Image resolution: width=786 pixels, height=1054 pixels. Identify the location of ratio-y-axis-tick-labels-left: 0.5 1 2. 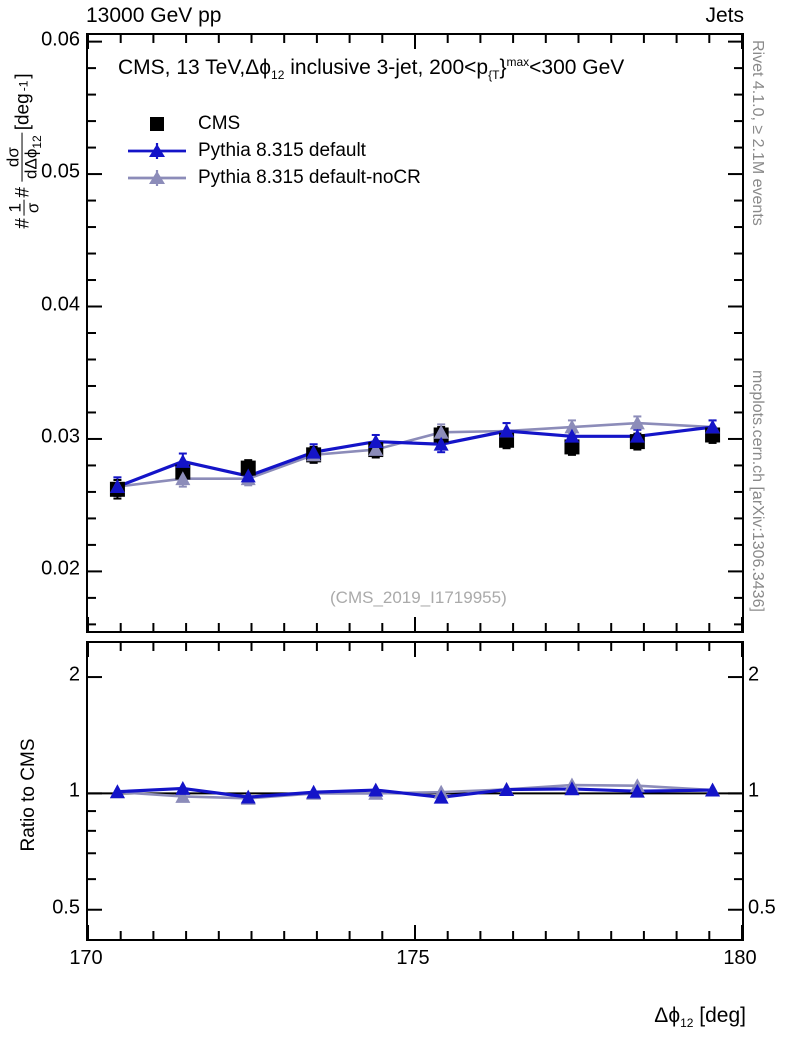
(40, 512).